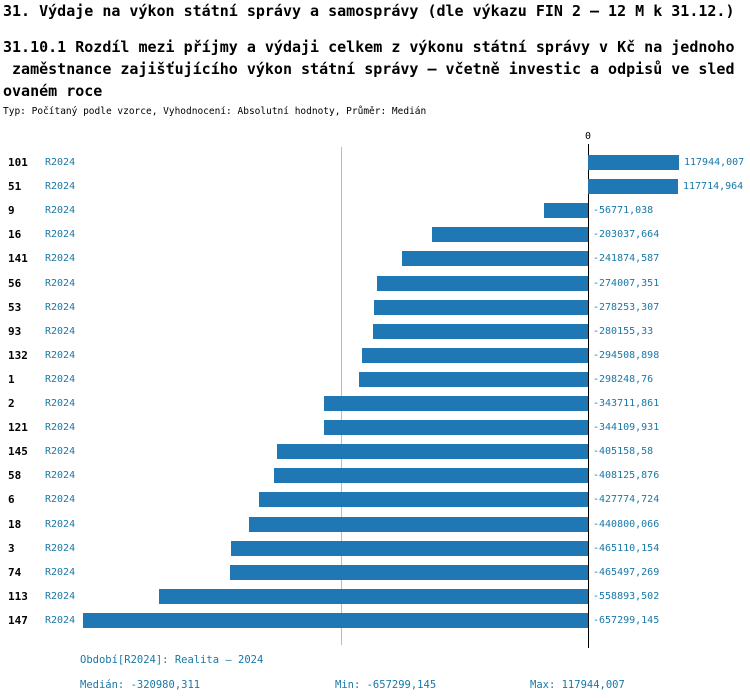 This screenshot has width=750, height=698. I want to click on bar-value-label: -280155,33, so click(623, 331).